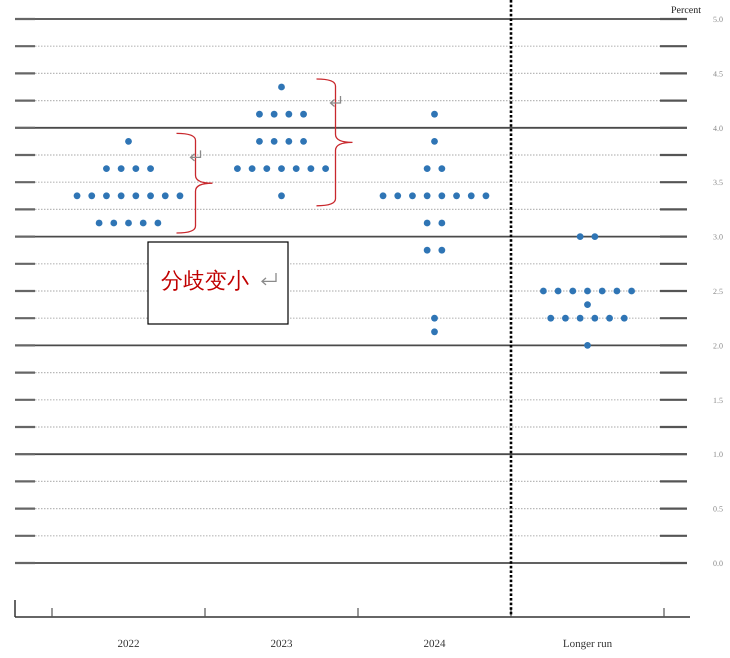  I want to click on y-tick-label: 4.0, so click(718, 128).